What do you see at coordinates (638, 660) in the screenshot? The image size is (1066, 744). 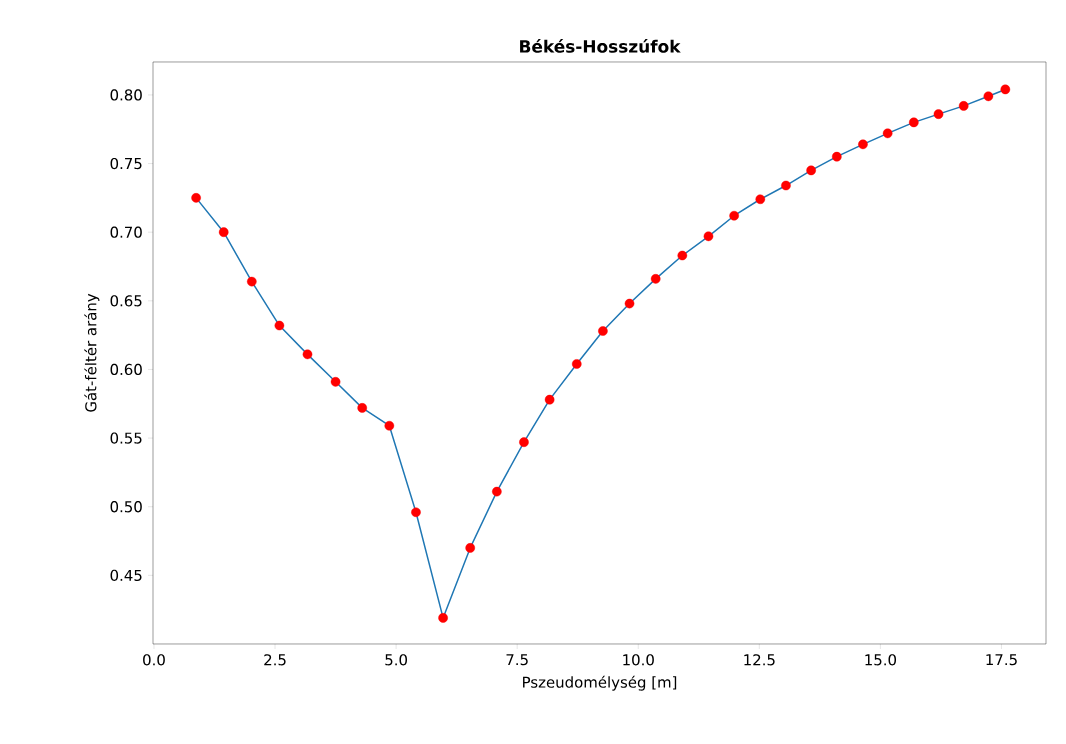 I see `x-tick-label: 10.0` at bounding box center [638, 660].